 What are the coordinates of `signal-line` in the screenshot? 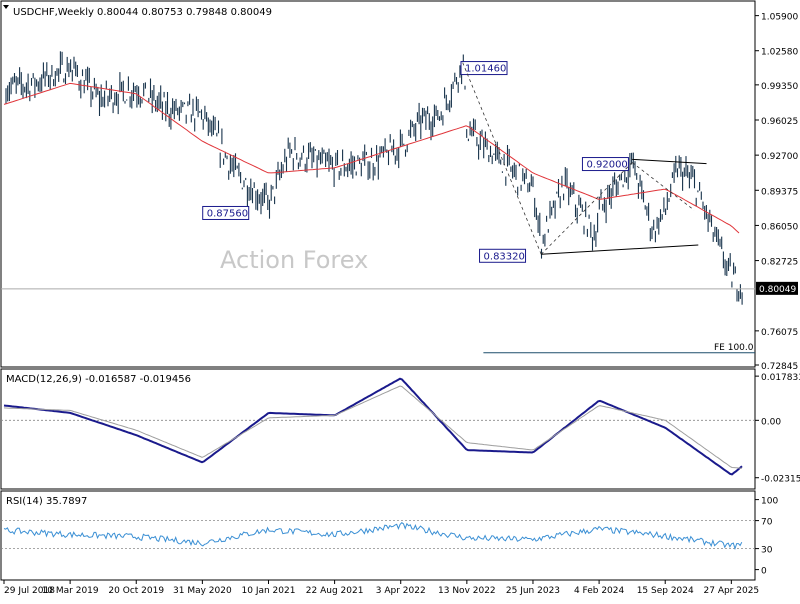 It's located at (373, 427).